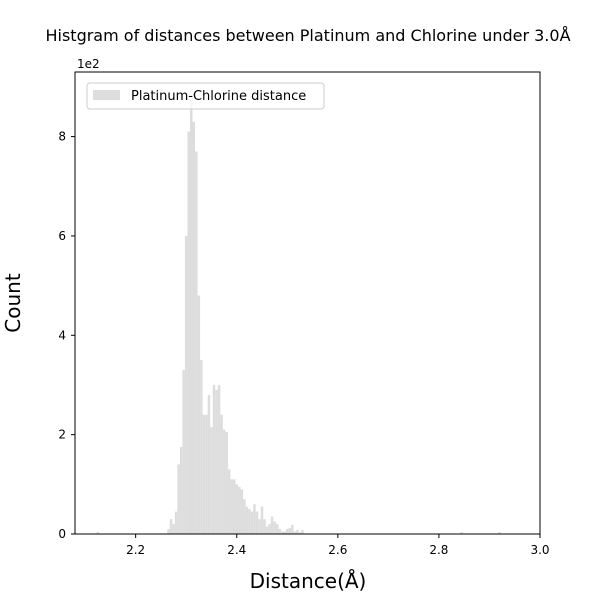 This screenshot has height=600, width=600. Describe the element at coordinates (13, 303) in the screenshot. I see `y-axis-label: Count` at that location.